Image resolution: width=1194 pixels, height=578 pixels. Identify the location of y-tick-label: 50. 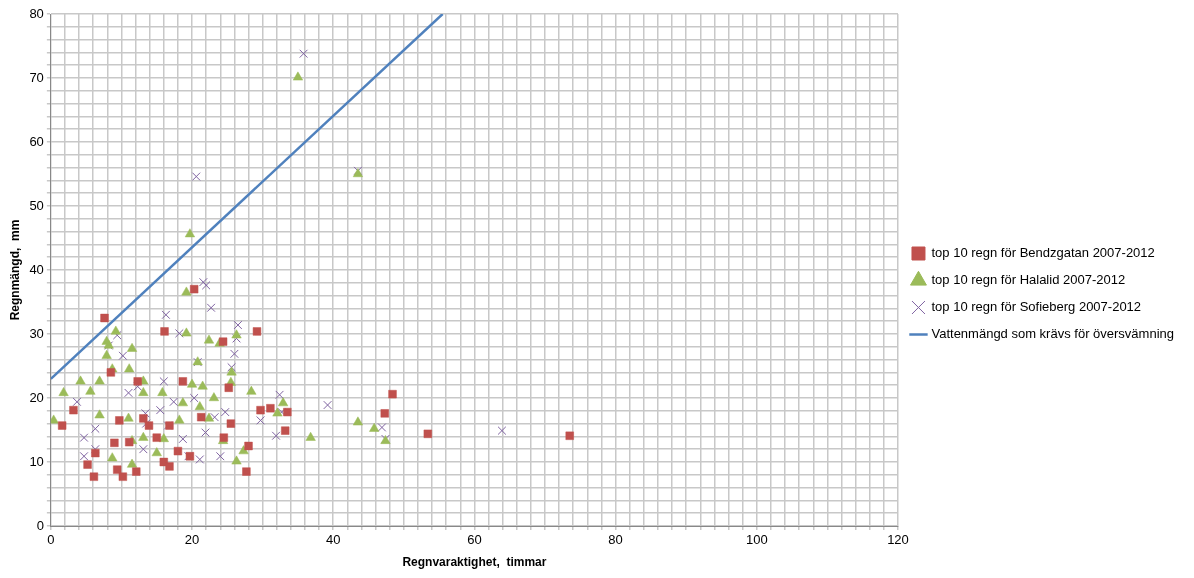
(36, 205).